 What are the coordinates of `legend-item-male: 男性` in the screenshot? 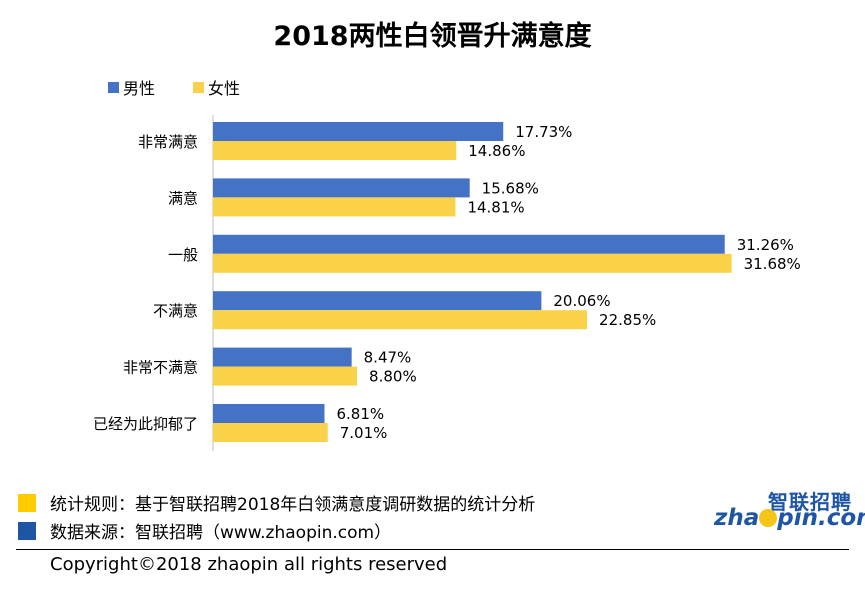 It's located at (131, 87).